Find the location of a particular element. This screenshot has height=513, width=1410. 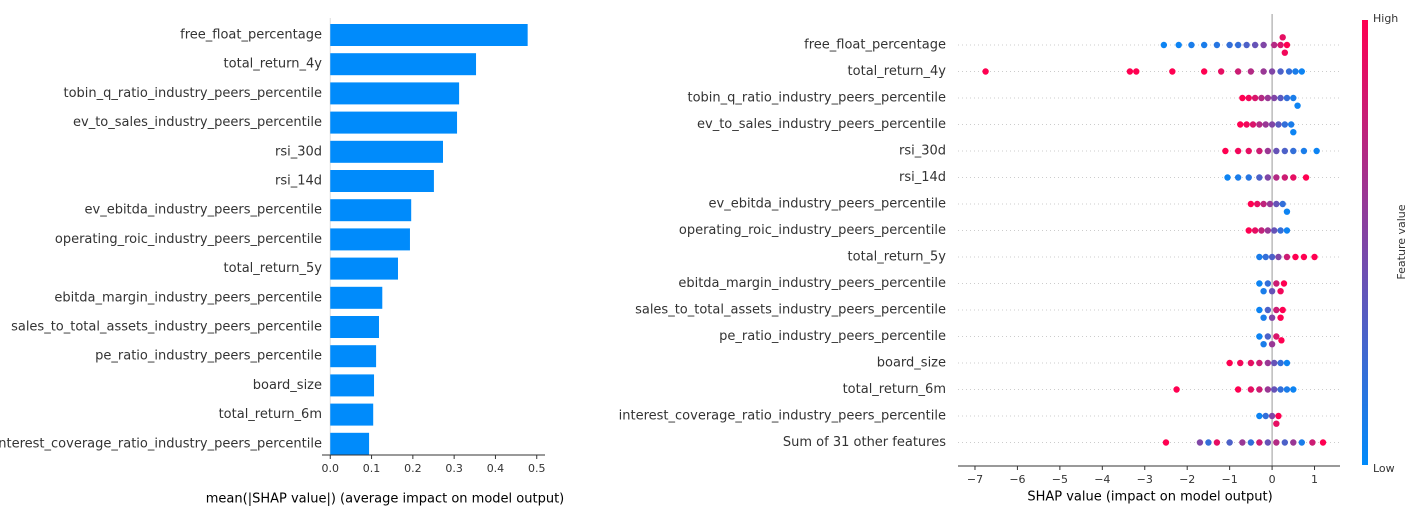

colorbar-label: Feature value is located at coordinates (1401, 241).